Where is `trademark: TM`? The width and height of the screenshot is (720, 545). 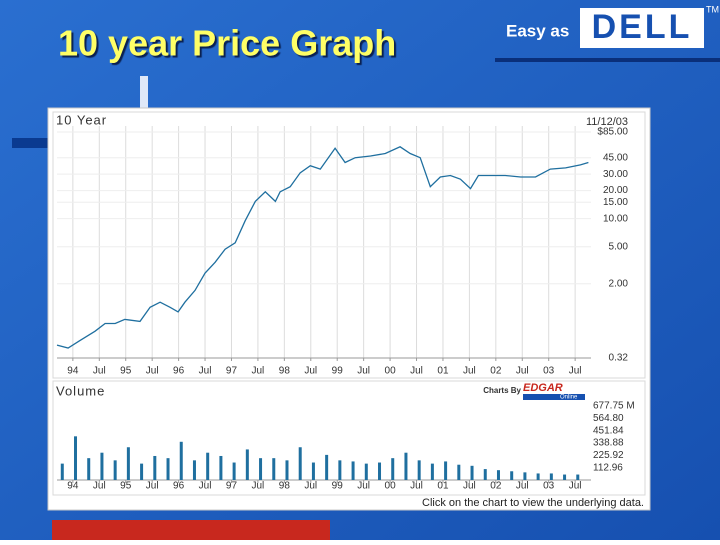 trademark: TM is located at coordinates (712, 9).